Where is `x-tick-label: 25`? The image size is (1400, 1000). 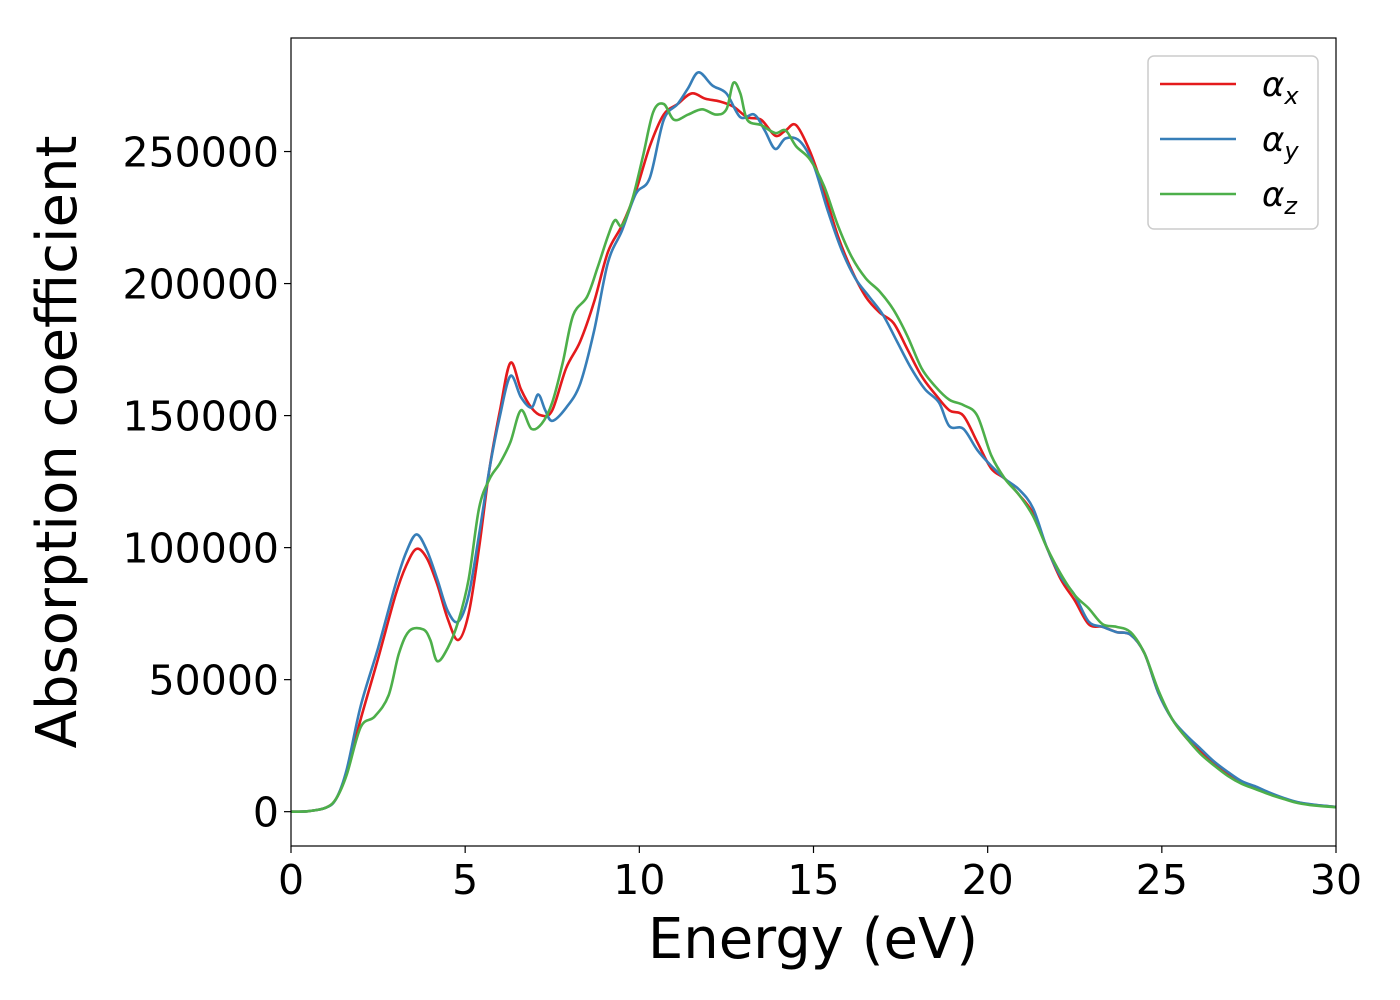
x-tick-label: 25 is located at coordinates (1162, 880).